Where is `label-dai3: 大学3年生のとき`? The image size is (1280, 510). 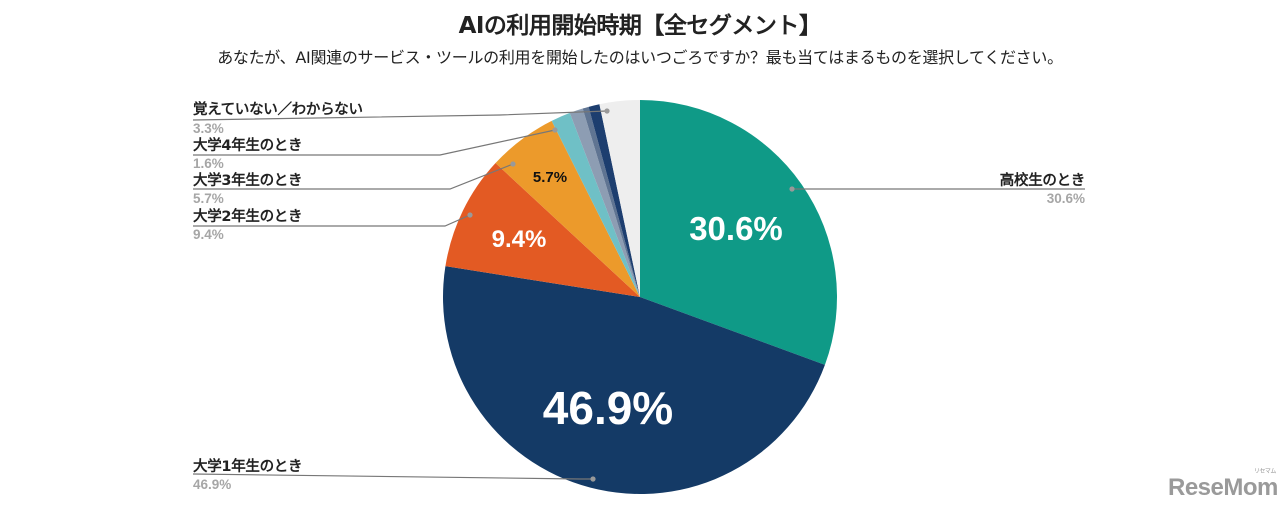 label-dai3: 大学3年生のとき is located at coordinates (248, 181).